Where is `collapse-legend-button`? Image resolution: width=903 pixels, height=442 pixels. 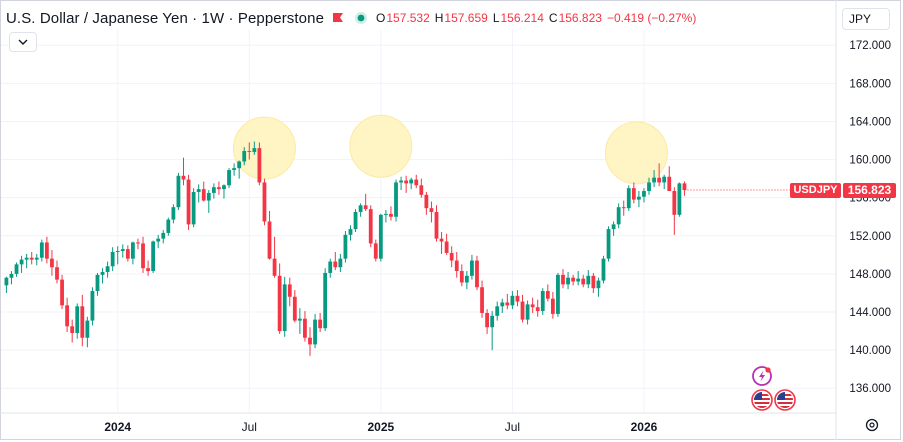 collapse-legend-button is located at coordinates (23, 42).